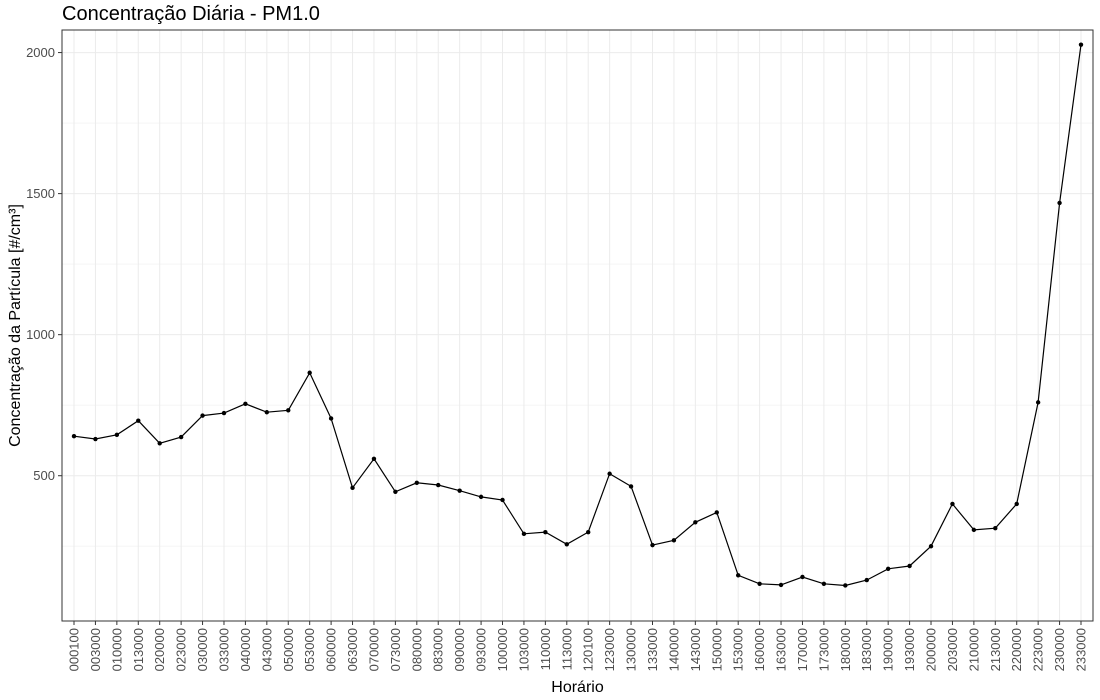 The height and width of the screenshot is (700, 1100). I want to click on x-tick-label: 140000, so click(673, 649).